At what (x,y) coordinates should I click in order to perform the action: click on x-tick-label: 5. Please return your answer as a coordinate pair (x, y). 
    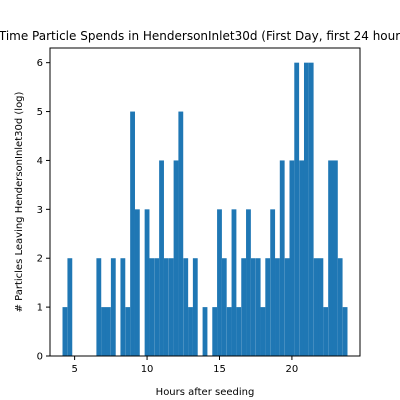
    Looking at the image, I should click on (74, 369).